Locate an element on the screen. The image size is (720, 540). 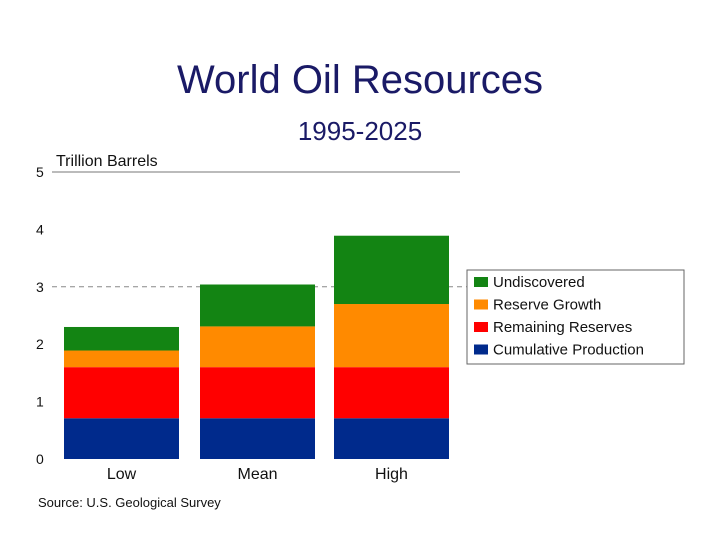
y-tick-label: 5 is located at coordinates (40, 172).